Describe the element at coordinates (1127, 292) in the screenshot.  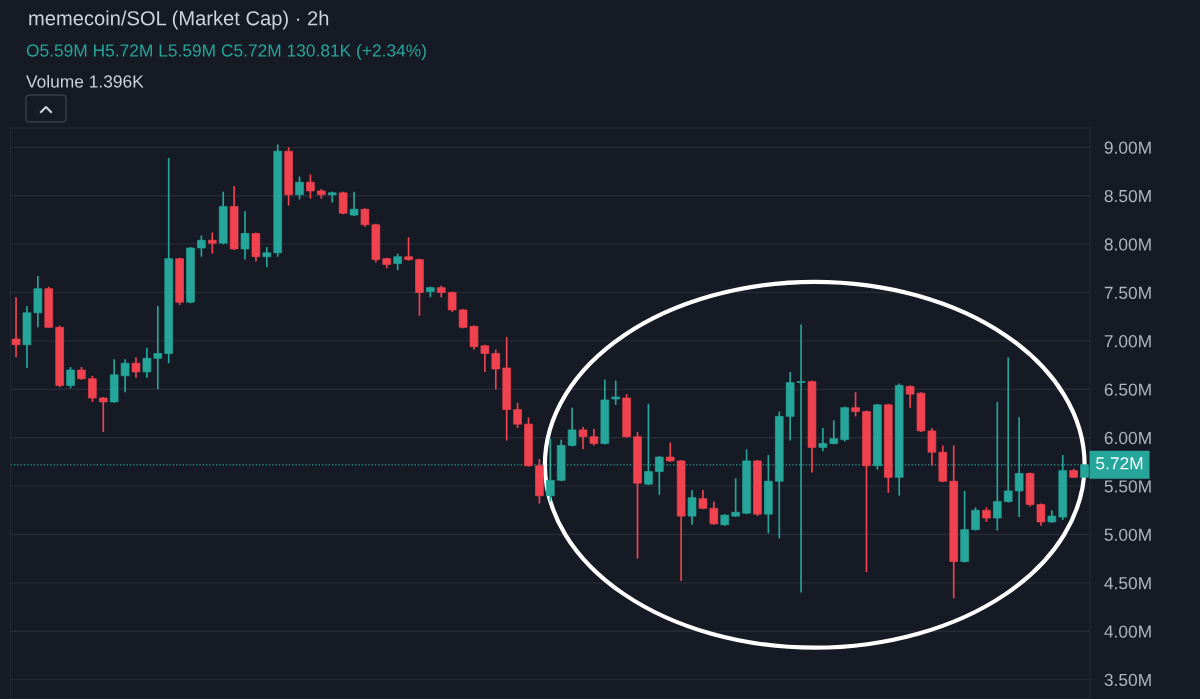
I see `y-tick-label: 7.50M` at that location.